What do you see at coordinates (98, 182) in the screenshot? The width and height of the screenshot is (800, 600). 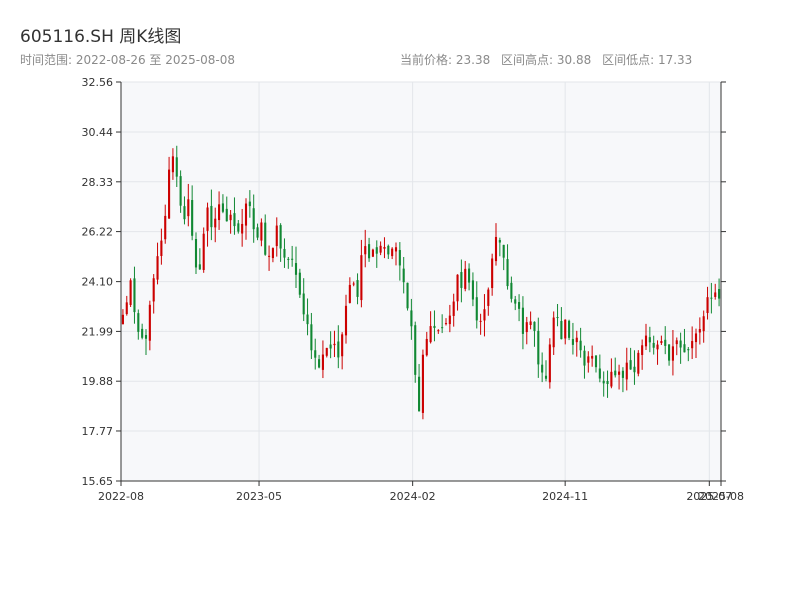 I see `y-tick-label: 28.33` at bounding box center [98, 182].